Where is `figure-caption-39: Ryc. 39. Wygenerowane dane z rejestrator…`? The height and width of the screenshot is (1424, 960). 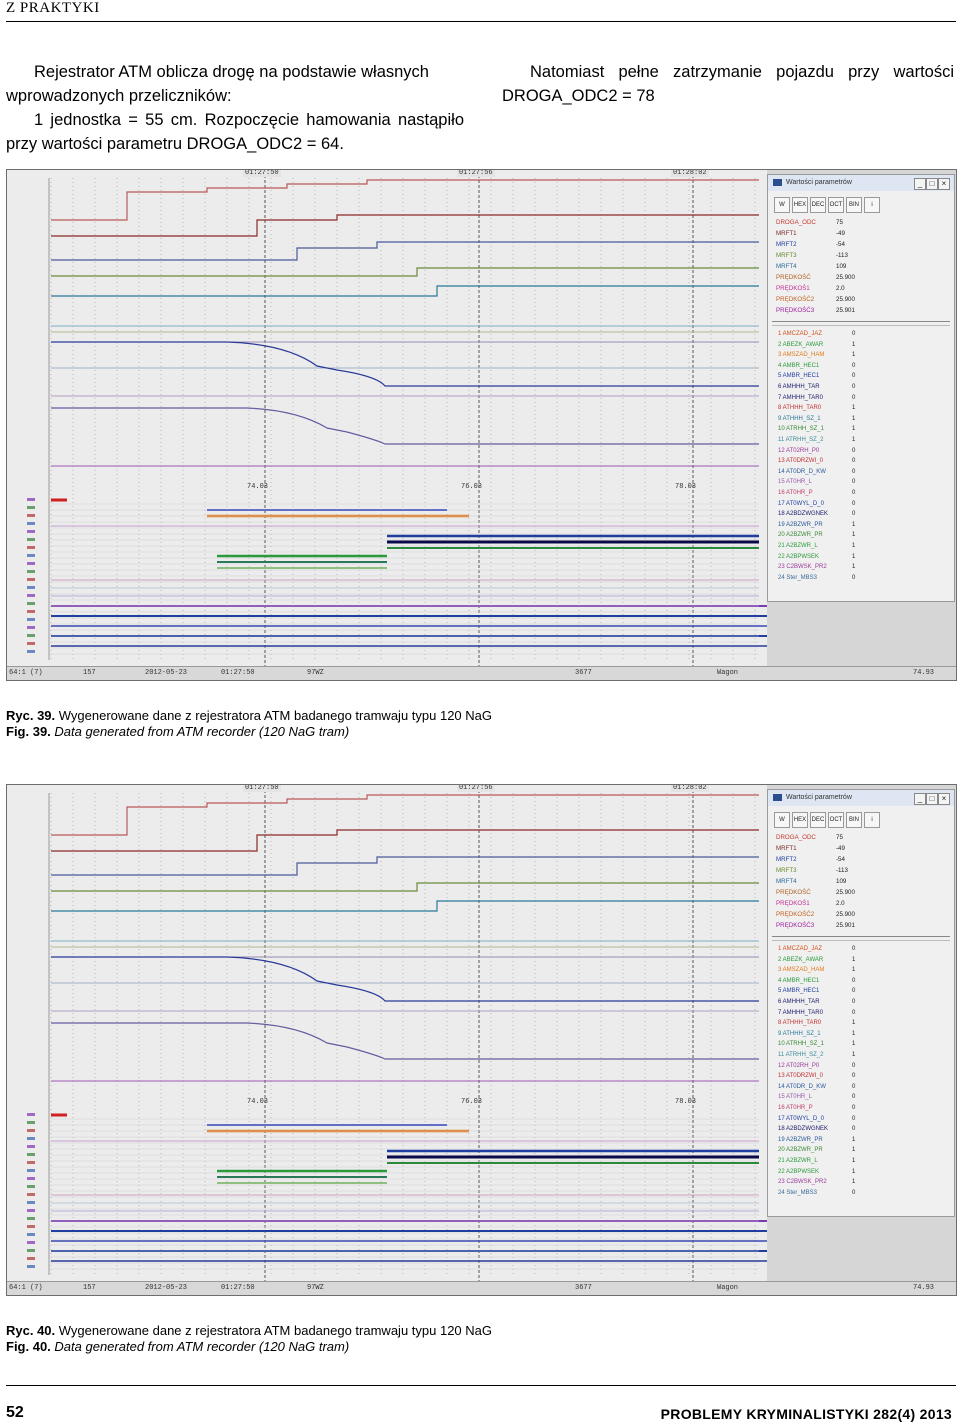
figure-caption-39: Ryc. 39. Wygenerowane dane z rejestrator… is located at coordinates (249, 723).